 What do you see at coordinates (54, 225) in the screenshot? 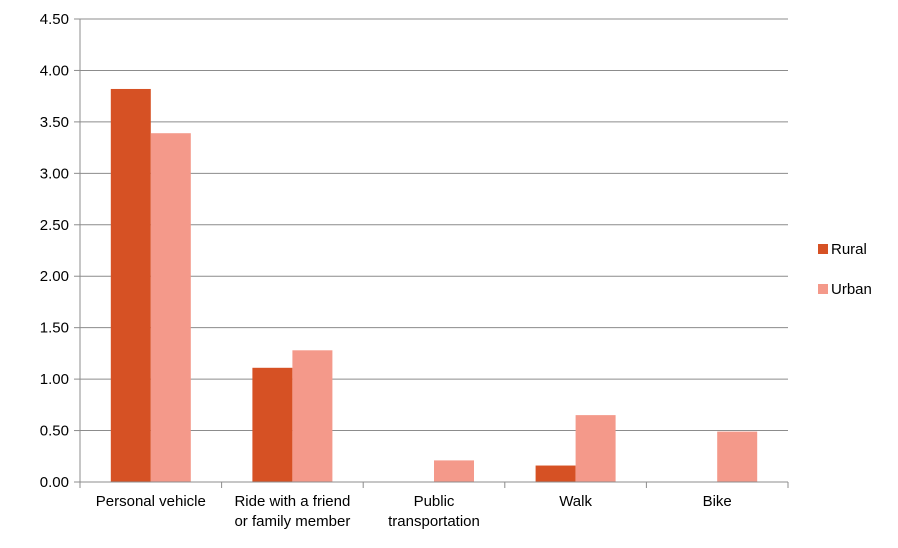
I see `y-tick-label: 2.50` at bounding box center [54, 225].